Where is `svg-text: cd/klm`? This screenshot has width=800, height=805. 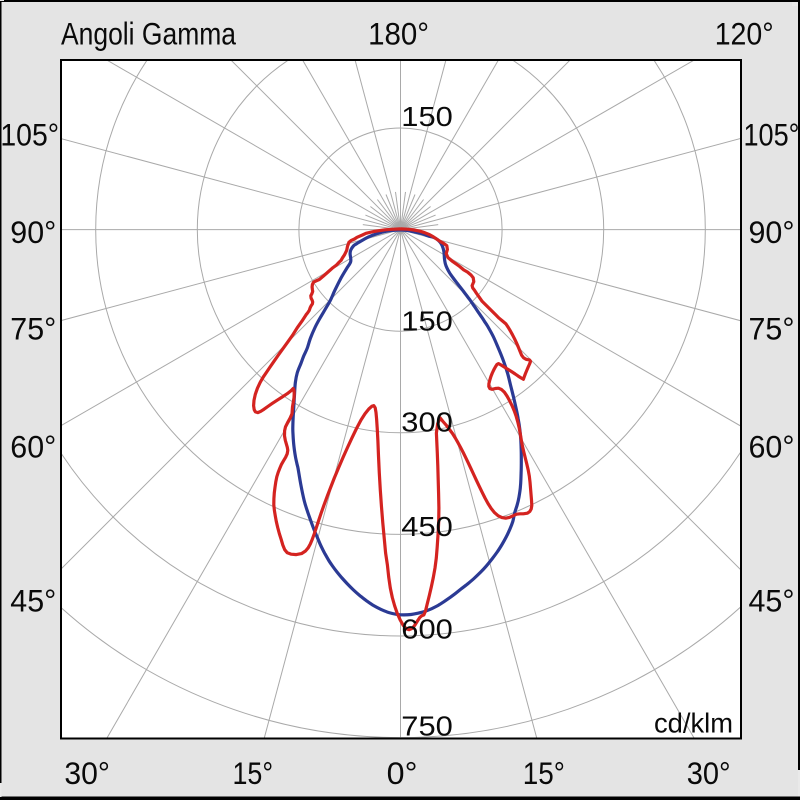
svg-text: cd/klm is located at coordinates (693, 723).